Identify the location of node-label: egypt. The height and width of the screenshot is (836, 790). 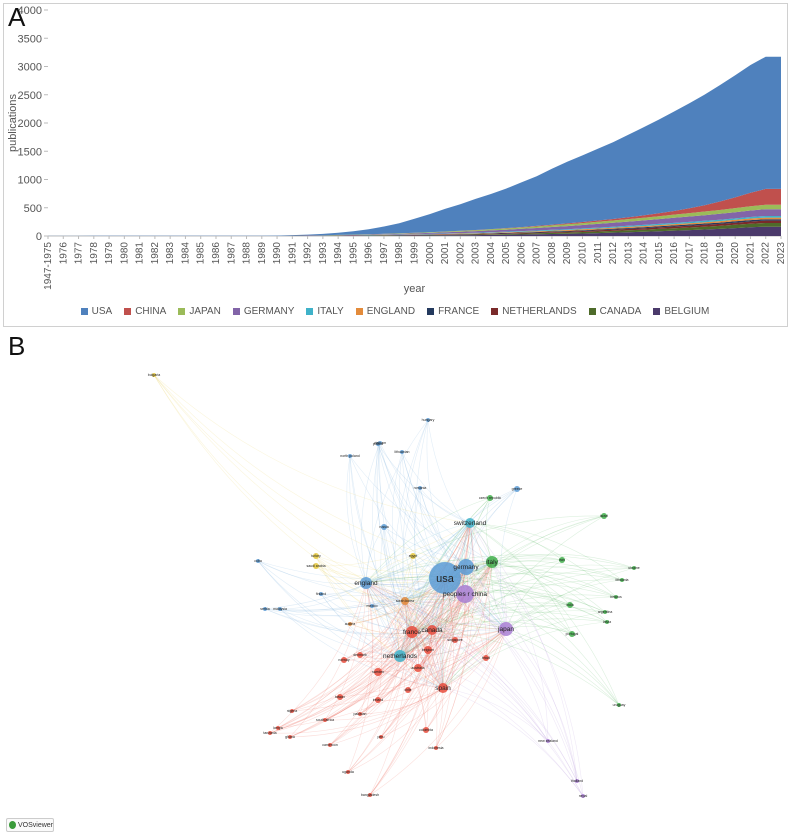
(413, 556).